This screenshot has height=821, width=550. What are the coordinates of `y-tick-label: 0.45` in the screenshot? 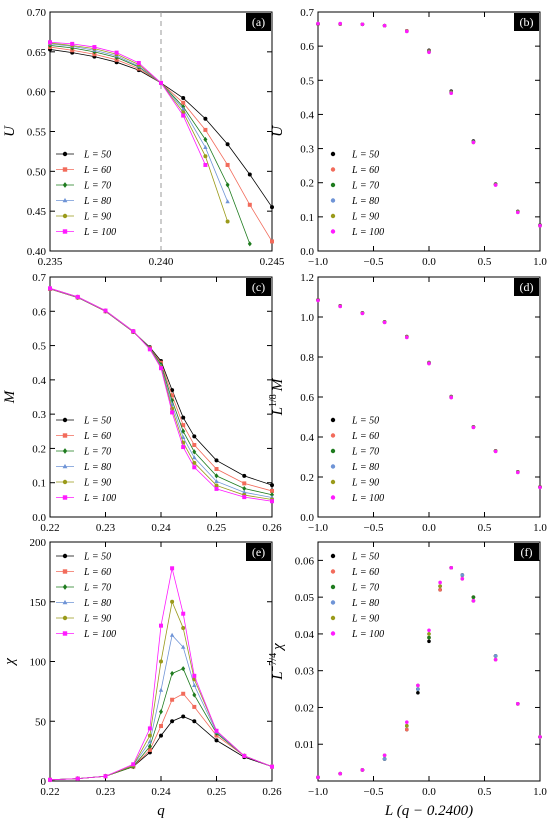 It's located at (37, 212).